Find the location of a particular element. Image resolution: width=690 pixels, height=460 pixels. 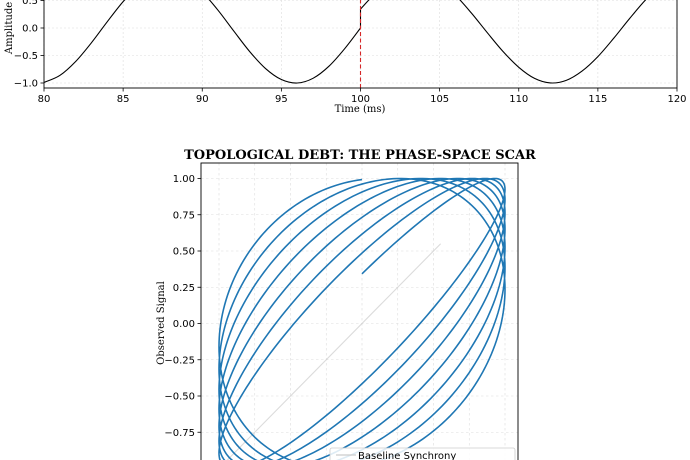

baseline-synchrony-line is located at coordinates (334, 351).